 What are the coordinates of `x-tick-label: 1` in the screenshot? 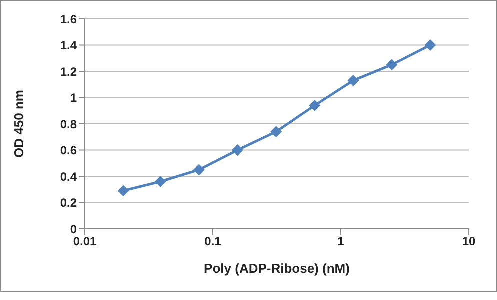 It's located at (341, 241).